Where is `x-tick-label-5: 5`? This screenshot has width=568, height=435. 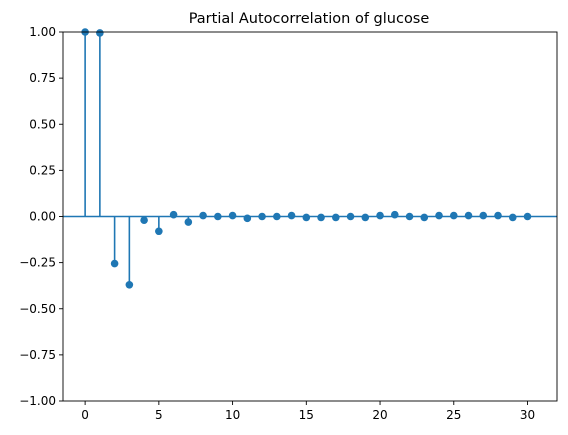
x-tick-label-5: 5 is located at coordinates (159, 415).